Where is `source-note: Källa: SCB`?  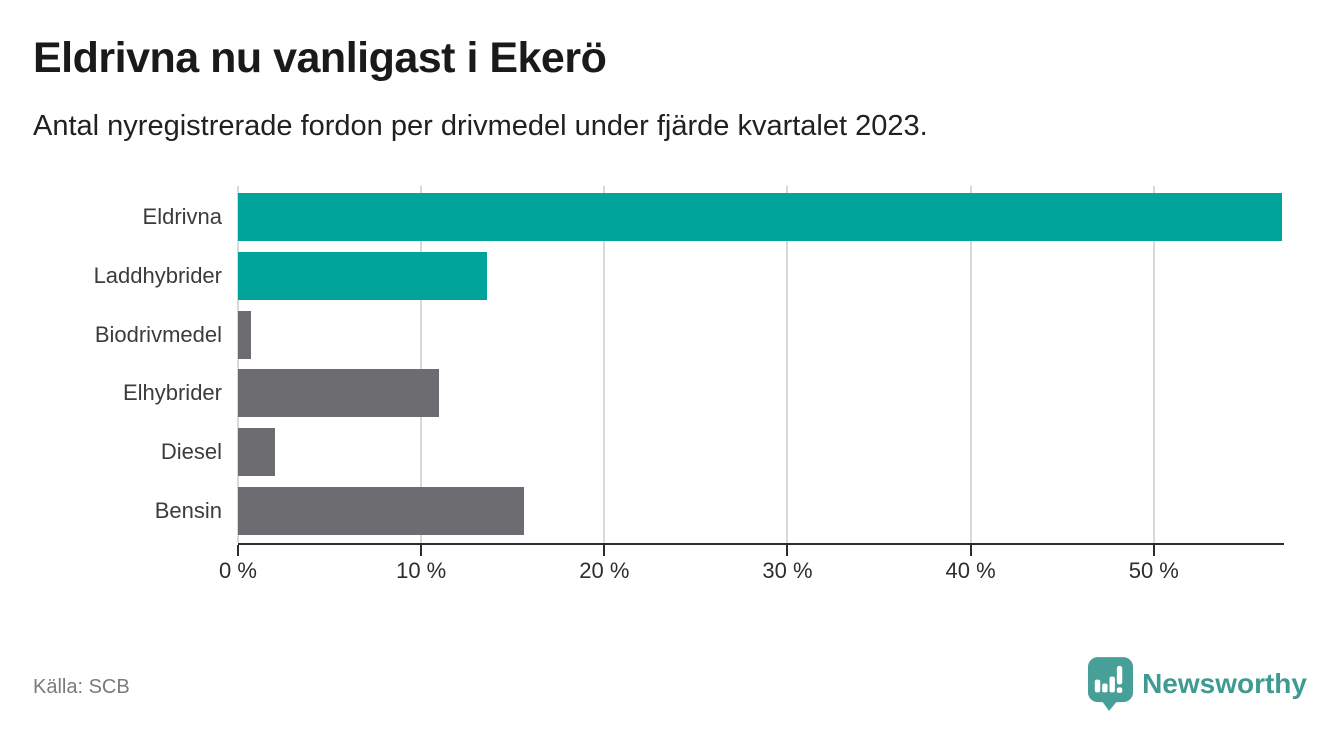 source-note: Källa: SCB is located at coordinates (81, 687).